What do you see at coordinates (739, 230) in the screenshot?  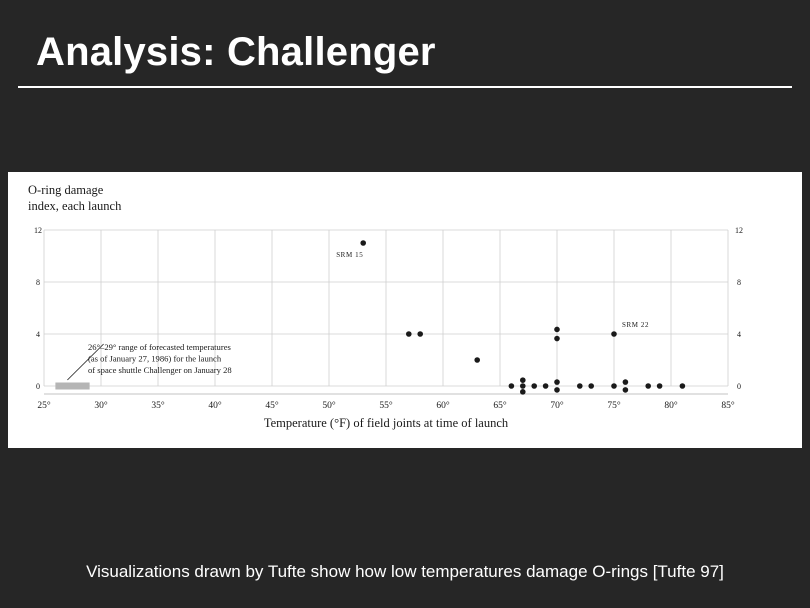 I see `y-tick-label-right-3: 12` at bounding box center [739, 230].